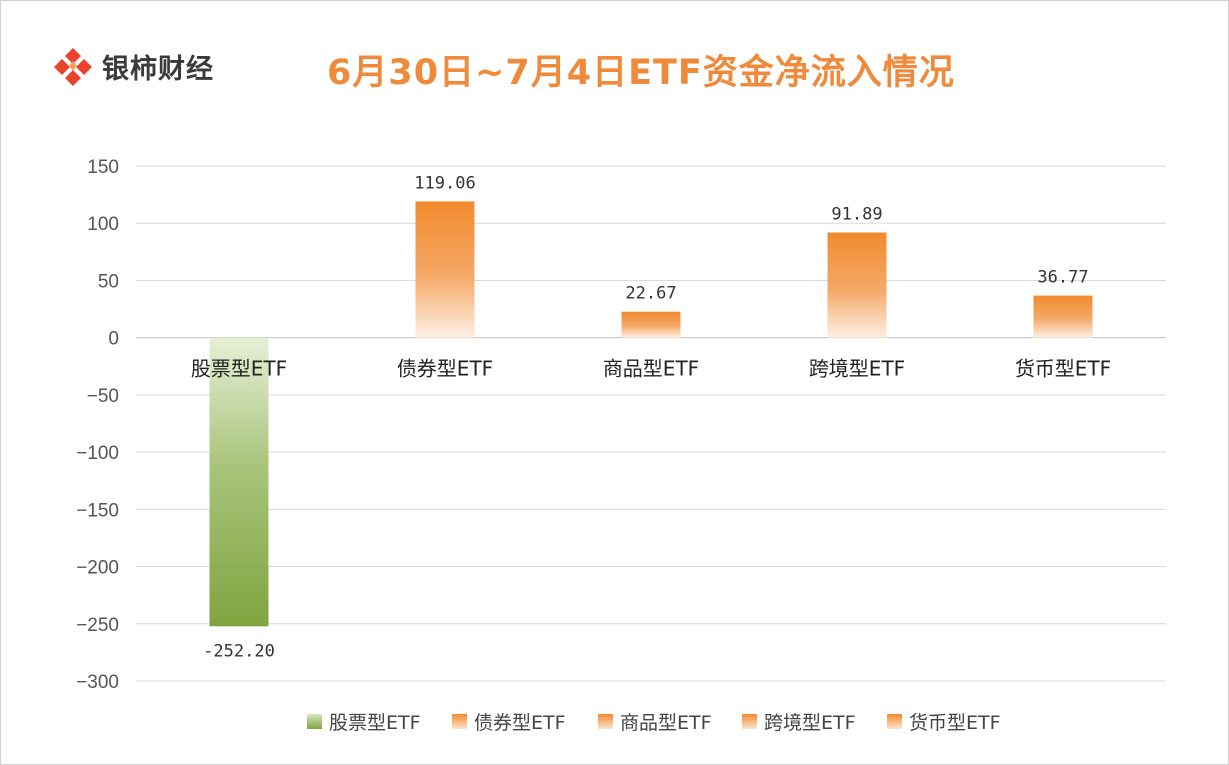 This screenshot has height=765, width=1229. I want to click on brand-logo: 银柿财经, so click(133, 66).